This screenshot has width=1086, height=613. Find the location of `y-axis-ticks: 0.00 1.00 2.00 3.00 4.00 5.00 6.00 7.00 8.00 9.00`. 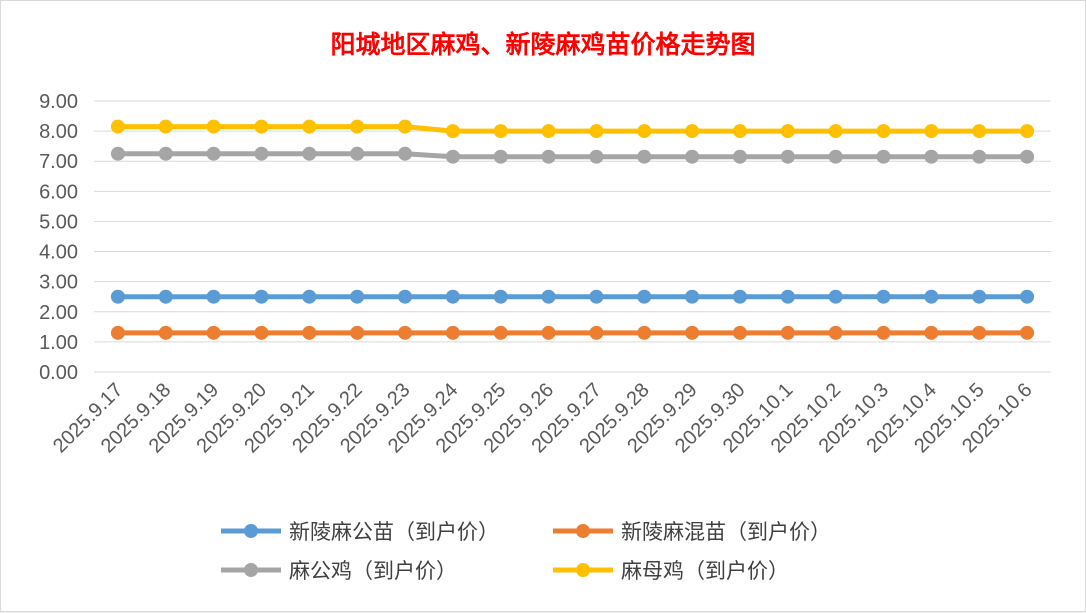

y-axis-ticks: 0.00 1.00 2.00 3.00 4.00 5.00 6.00 7.00 8.00 9.00 is located at coordinates (58, 237).